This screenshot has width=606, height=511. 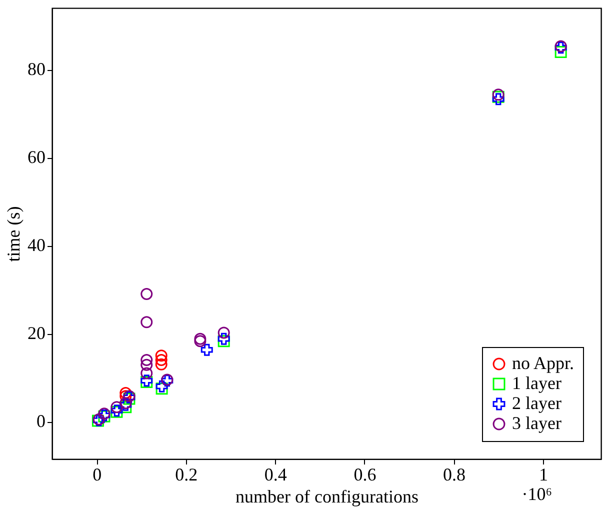 What do you see at coordinates (97, 474) in the screenshot?
I see `x-tick-label: 0` at bounding box center [97, 474].